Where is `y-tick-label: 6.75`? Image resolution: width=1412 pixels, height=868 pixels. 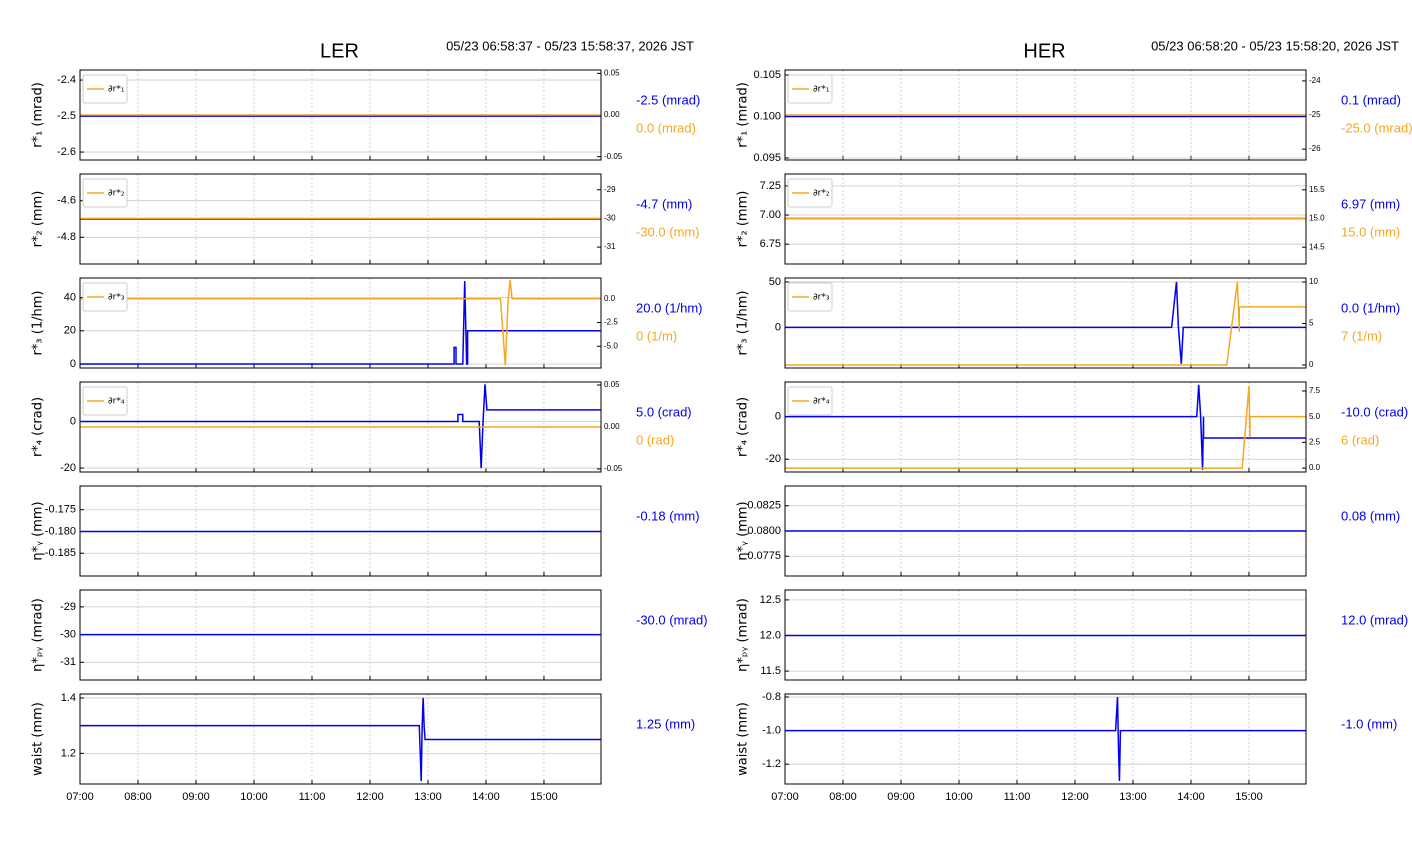
y-tick-label: 6.75 is located at coordinates (770, 244).